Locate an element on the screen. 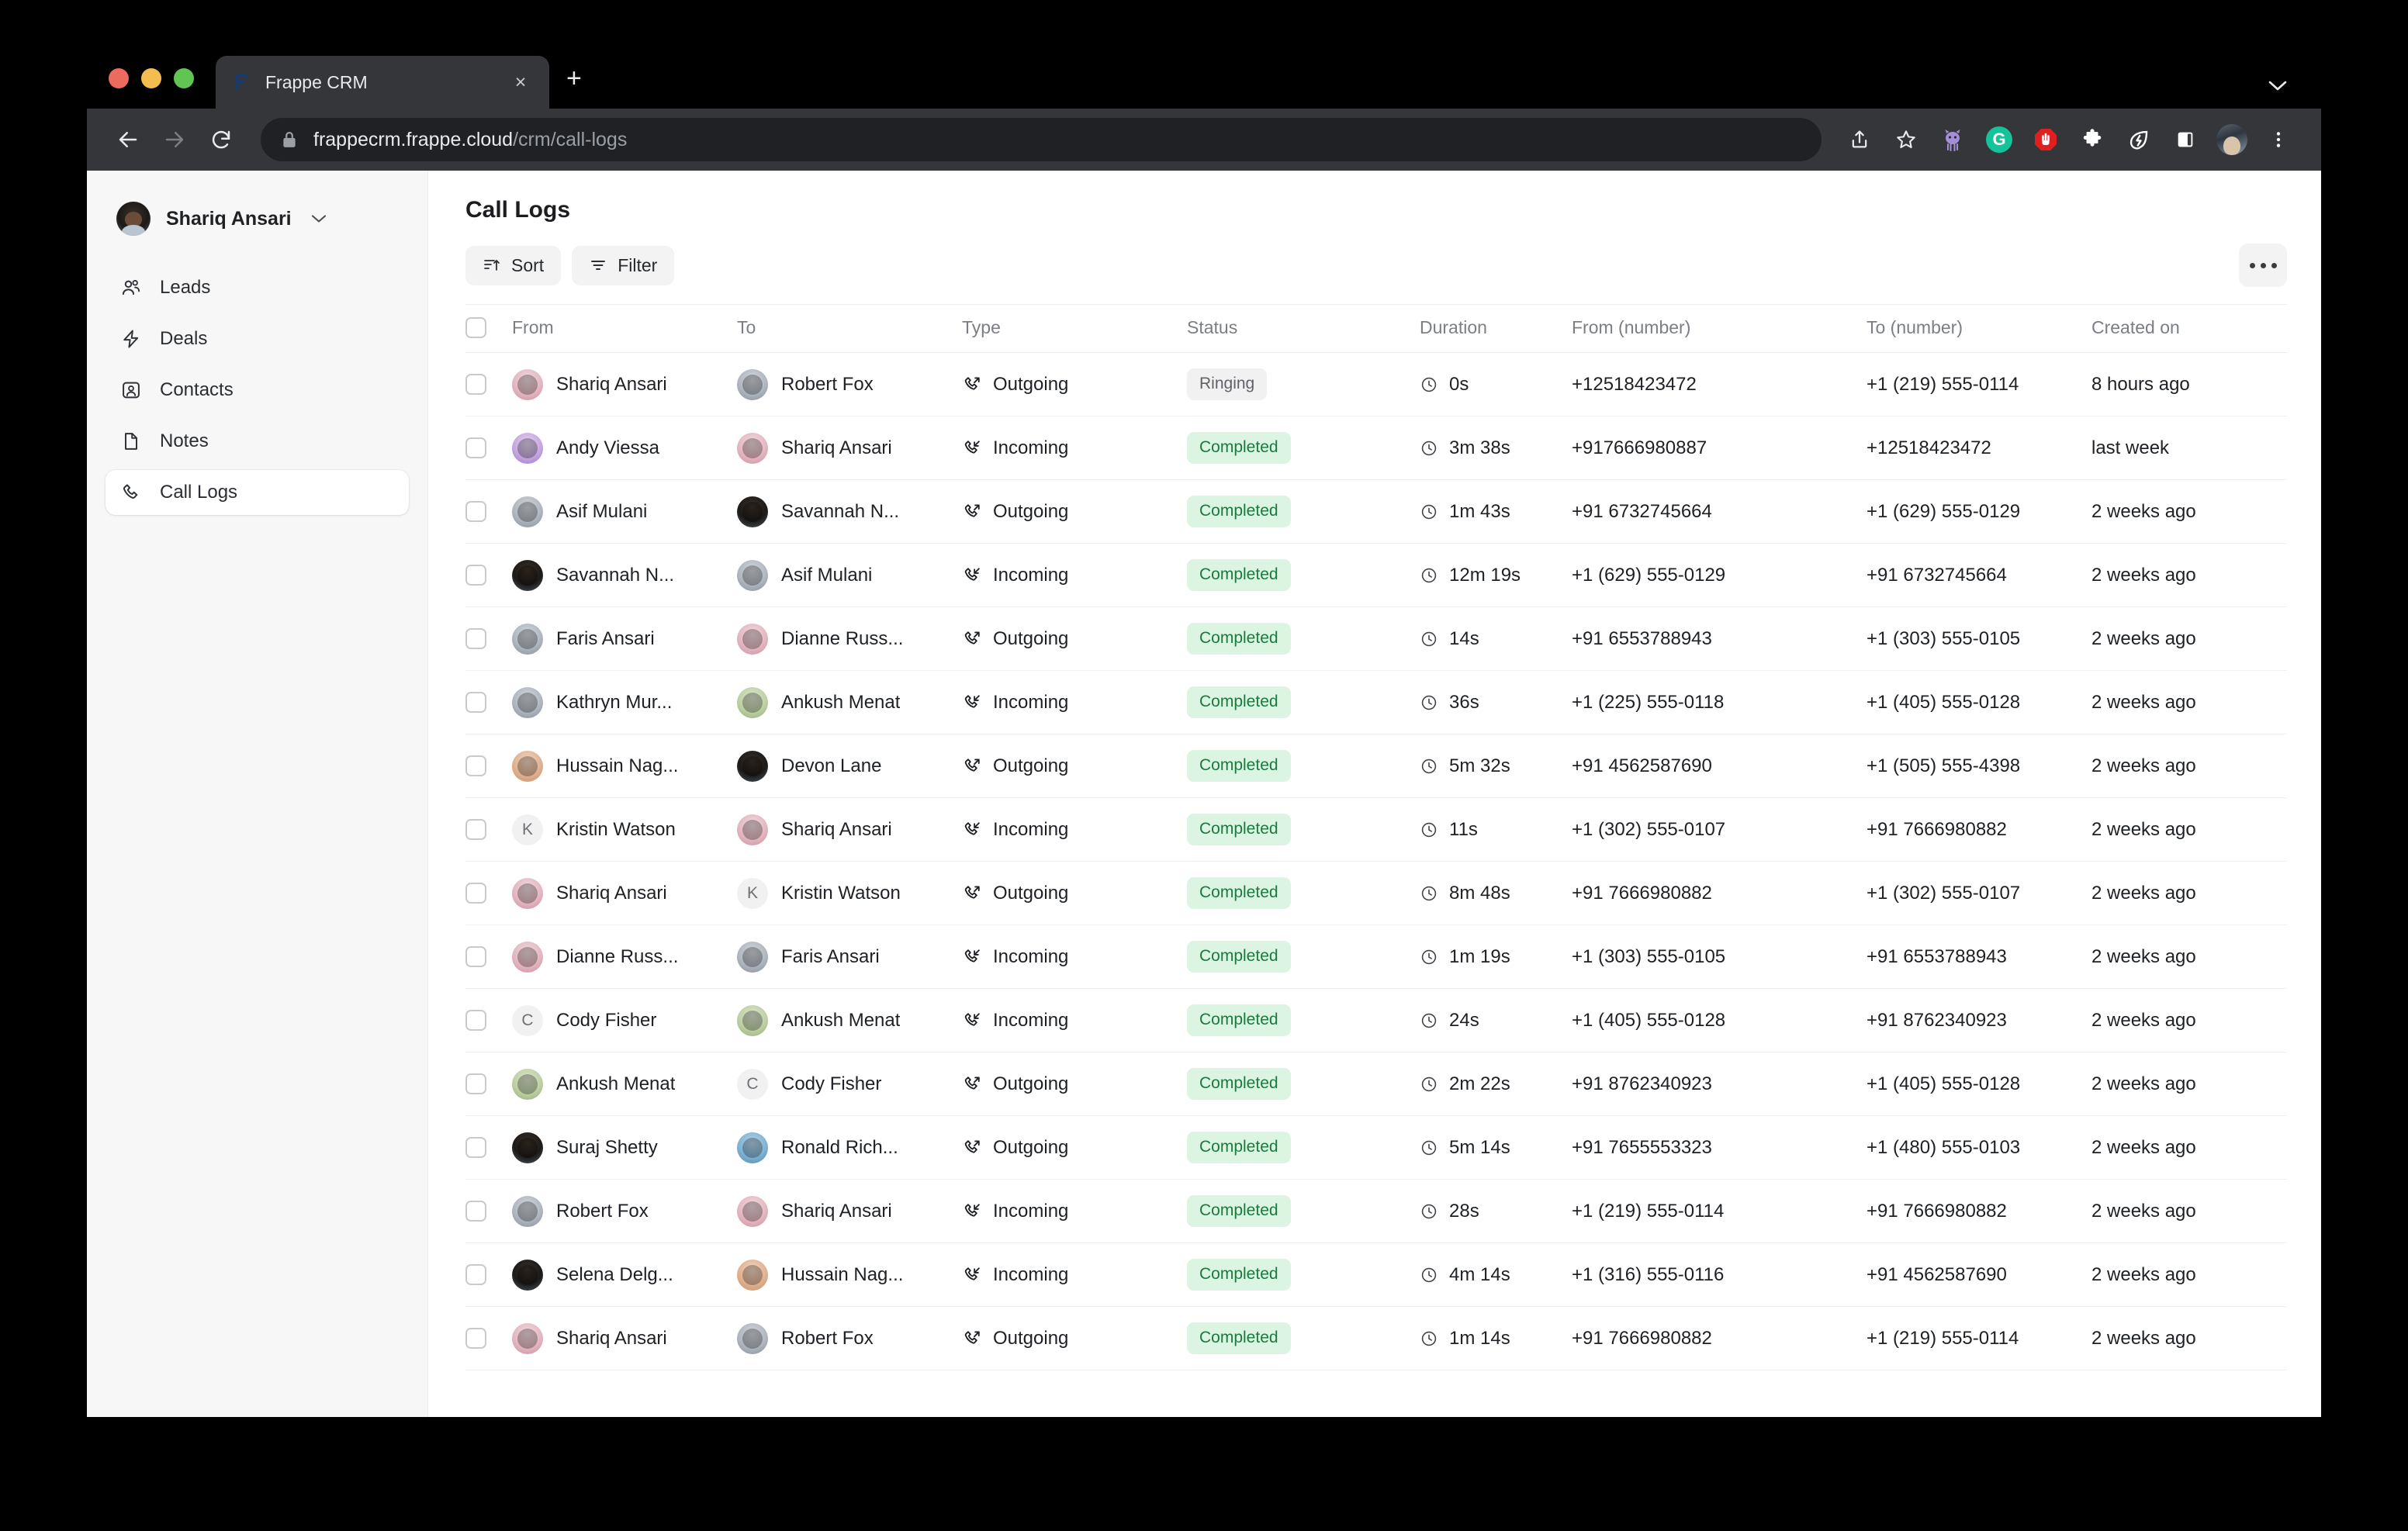 The height and width of the screenshot is (1531, 2408). from-person-name: Asif Mulani is located at coordinates (602, 511).